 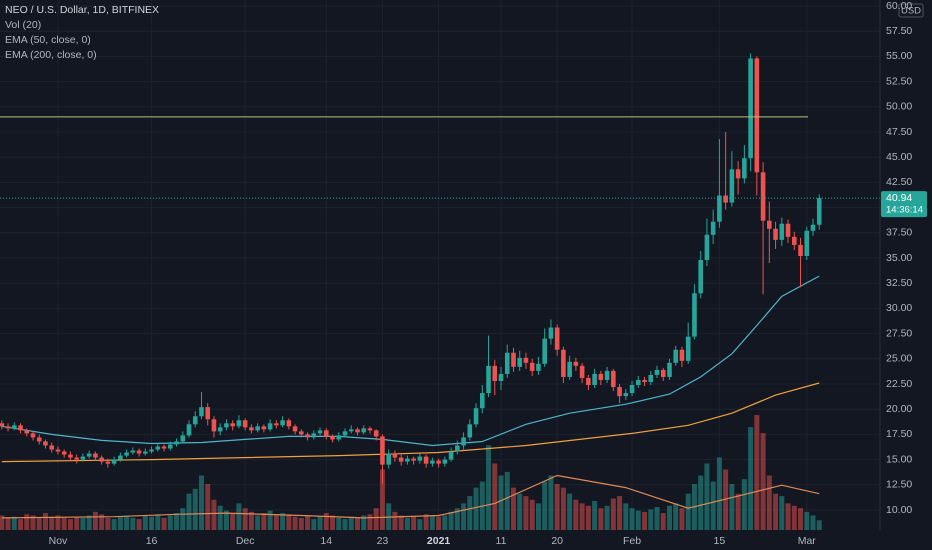 What do you see at coordinates (899, 384) in the screenshot?
I see `y-tick-label: 22.50` at bounding box center [899, 384].